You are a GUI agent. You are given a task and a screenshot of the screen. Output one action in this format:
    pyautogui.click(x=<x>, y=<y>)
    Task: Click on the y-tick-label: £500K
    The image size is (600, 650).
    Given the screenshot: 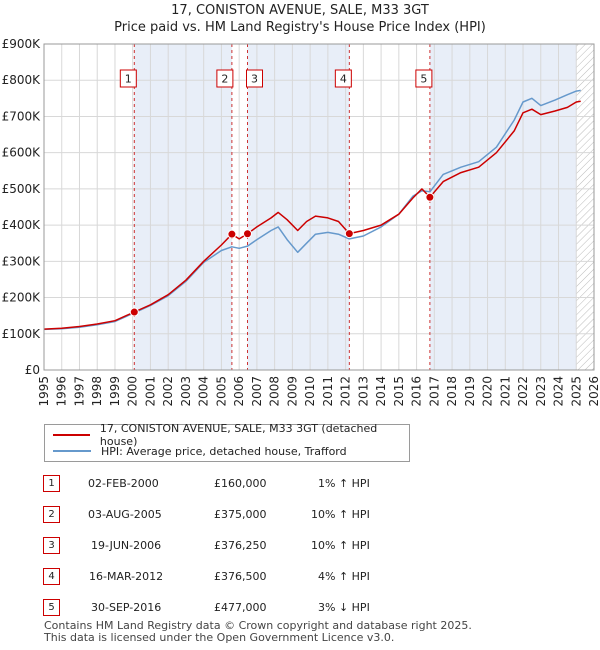 What is the action you would take?
    pyautogui.click(x=22, y=189)
    